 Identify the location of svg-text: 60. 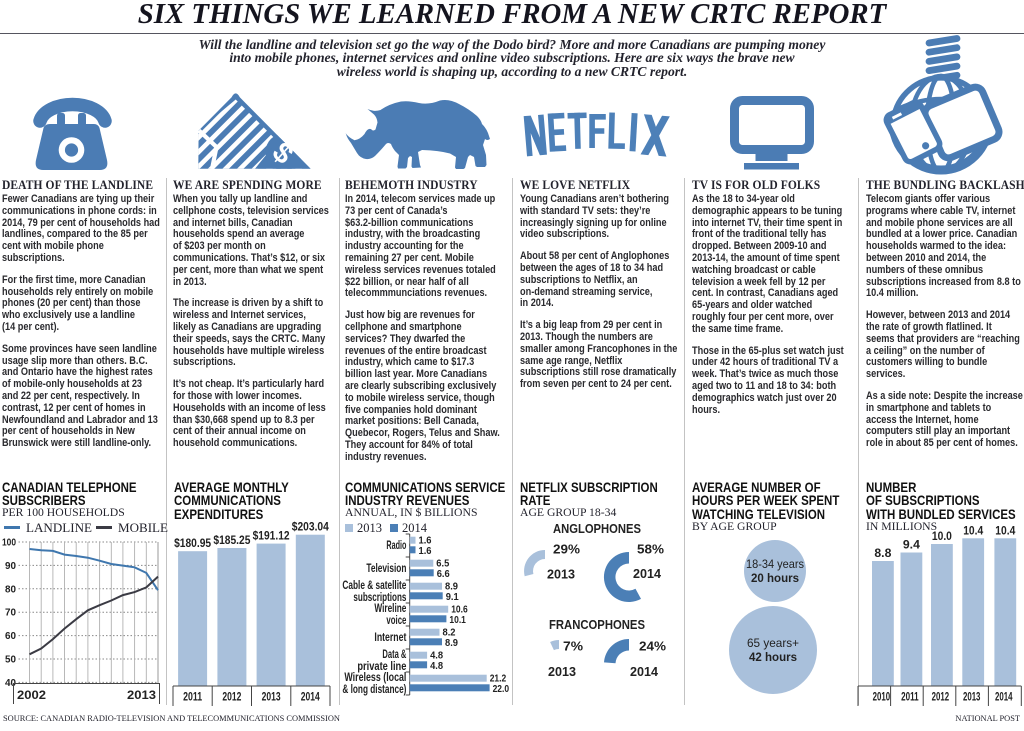
(10, 636).